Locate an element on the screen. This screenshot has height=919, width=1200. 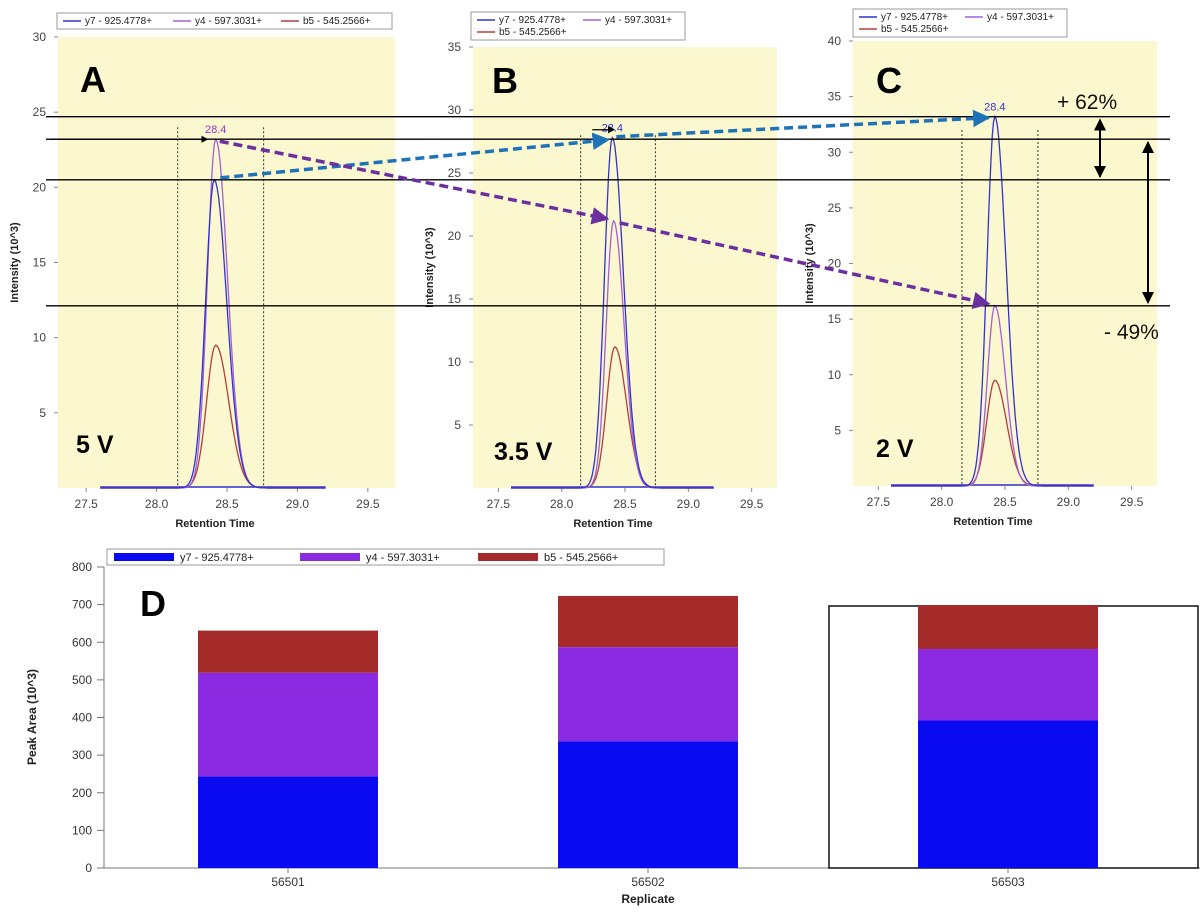
panel-letter: B is located at coordinates (505, 80).